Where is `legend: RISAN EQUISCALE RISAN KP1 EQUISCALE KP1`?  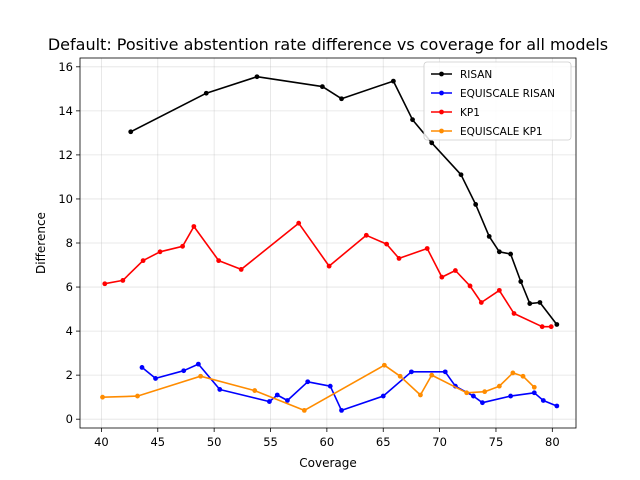 legend: RISAN EQUISCALE RISAN KP1 EQUISCALE KP1 is located at coordinates (497, 101).